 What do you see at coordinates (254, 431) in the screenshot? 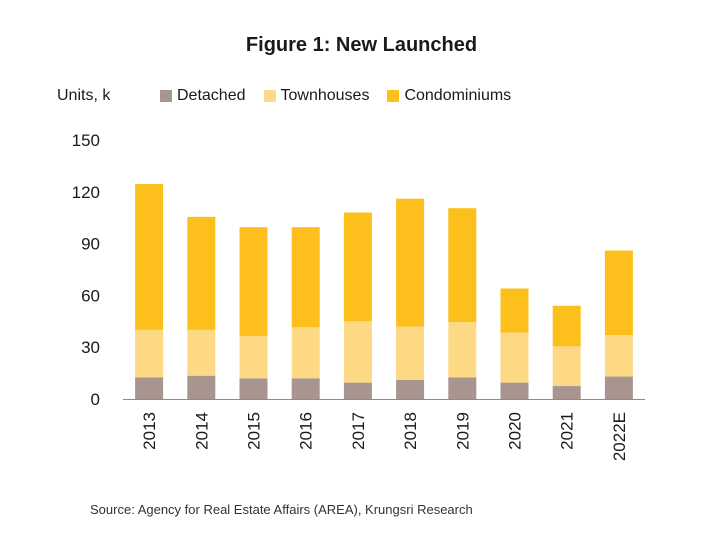
I see `x-tick-label: 2015` at bounding box center [254, 431].